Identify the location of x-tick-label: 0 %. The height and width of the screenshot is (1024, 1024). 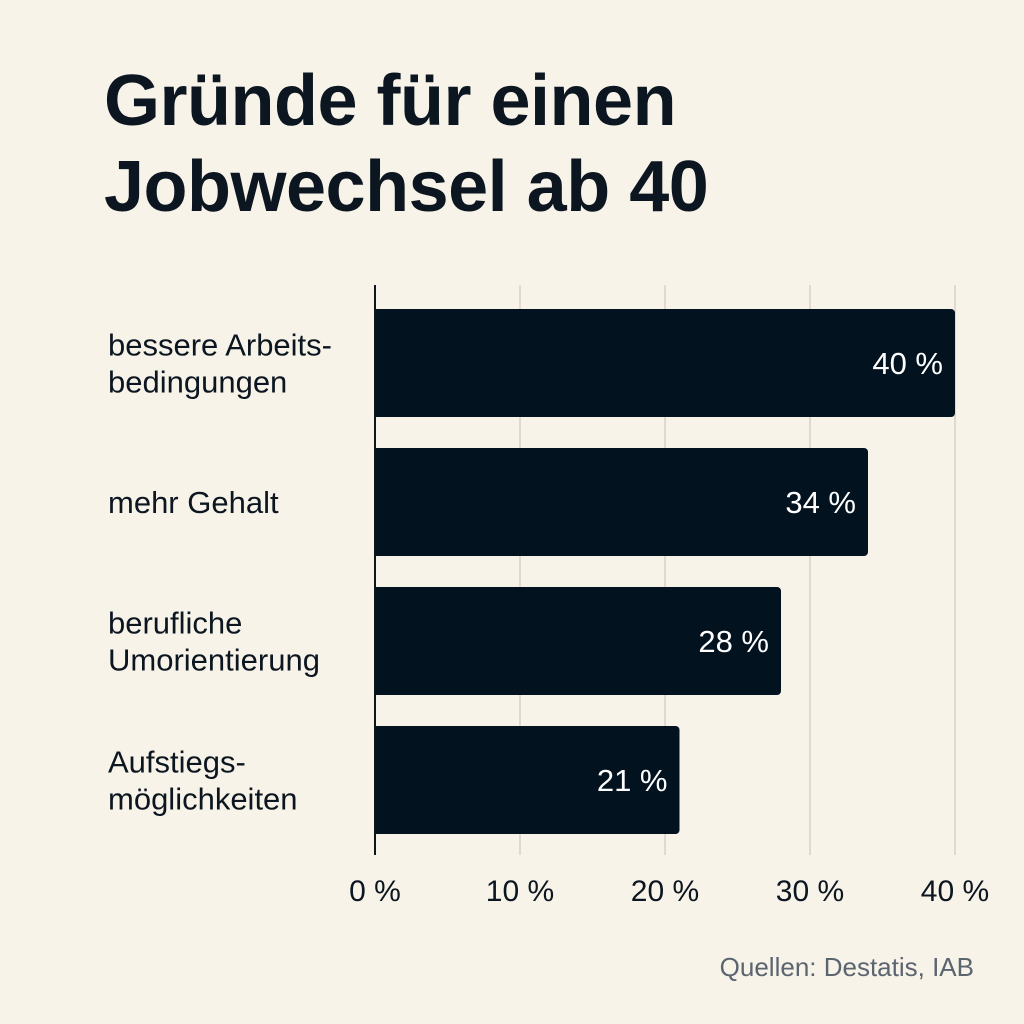
(375, 891).